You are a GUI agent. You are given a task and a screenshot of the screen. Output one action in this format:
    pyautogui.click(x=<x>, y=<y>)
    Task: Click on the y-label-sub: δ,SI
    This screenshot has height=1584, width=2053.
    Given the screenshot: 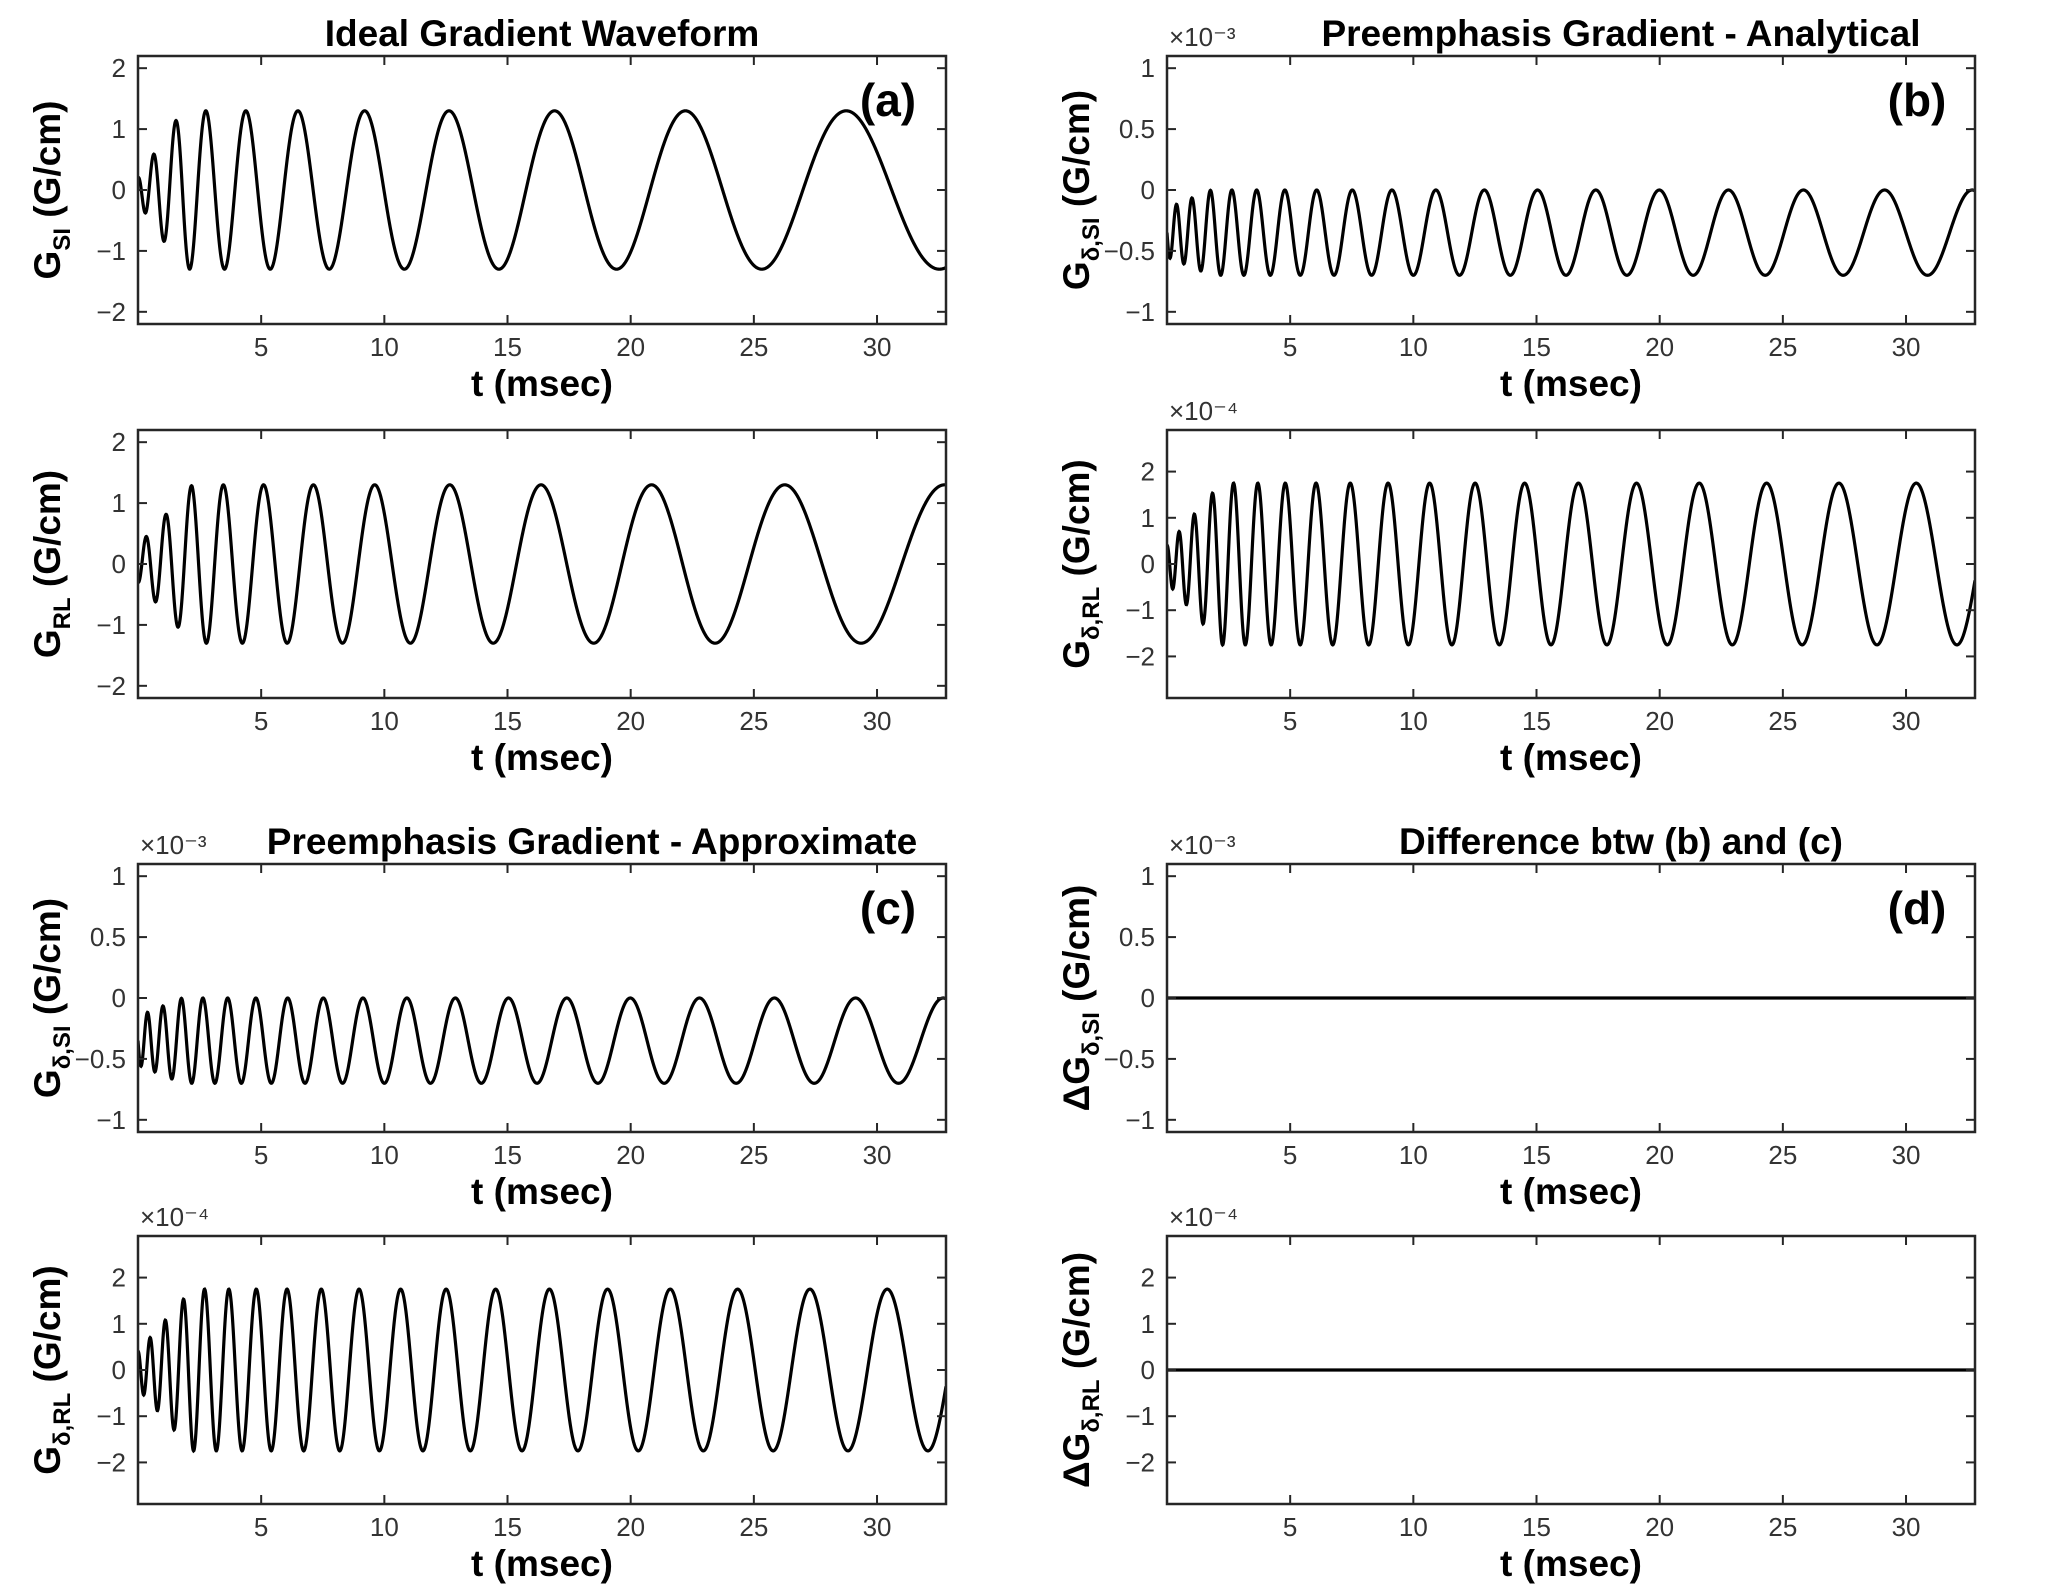 What is the action you would take?
    pyautogui.click(x=1091, y=239)
    